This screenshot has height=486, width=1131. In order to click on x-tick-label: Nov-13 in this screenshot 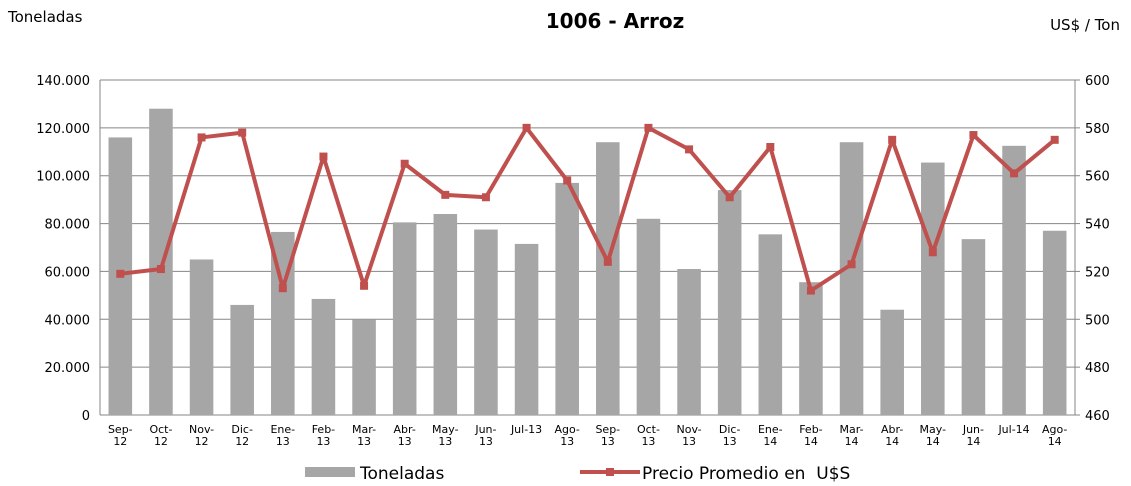, I will do `click(688, 435)`.